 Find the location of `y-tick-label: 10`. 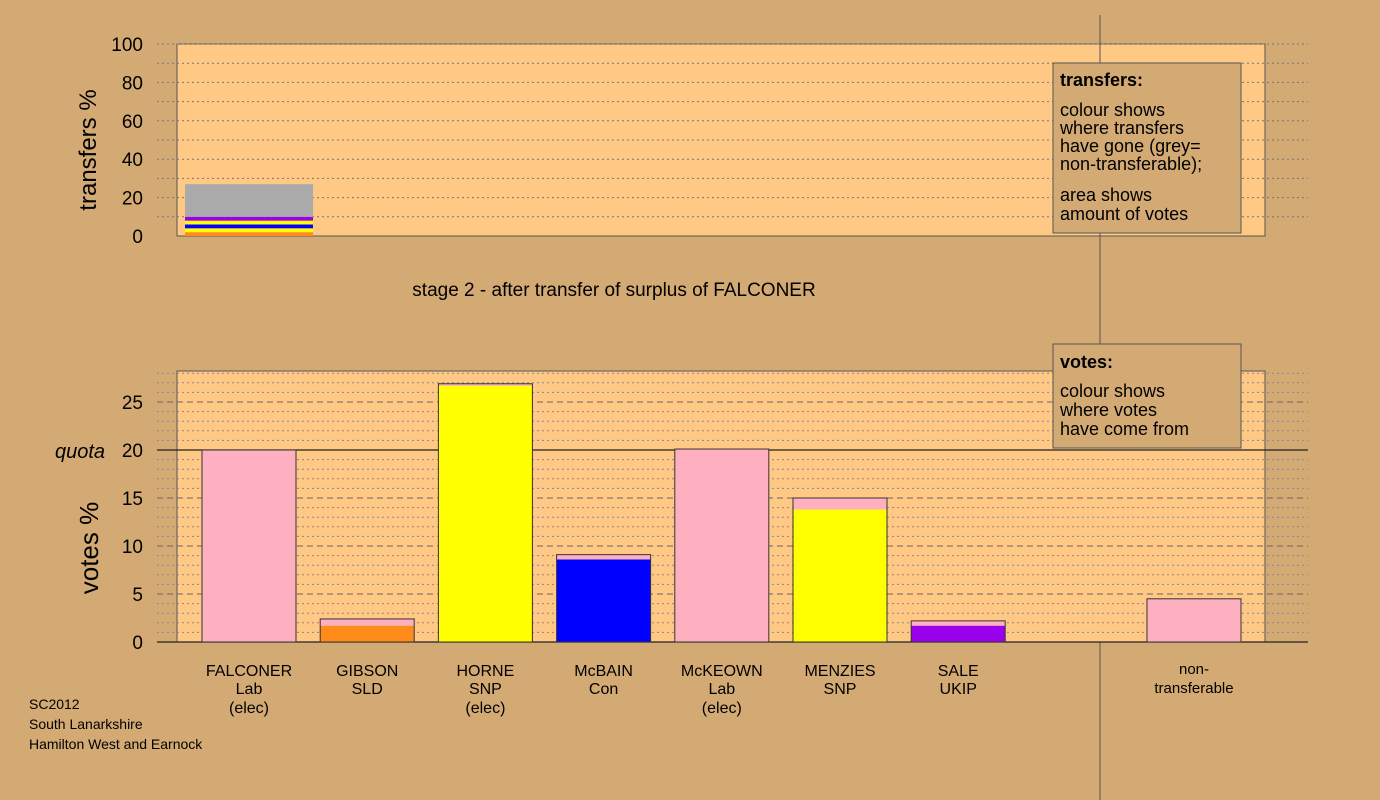

y-tick-label: 10 is located at coordinates (132, 547).